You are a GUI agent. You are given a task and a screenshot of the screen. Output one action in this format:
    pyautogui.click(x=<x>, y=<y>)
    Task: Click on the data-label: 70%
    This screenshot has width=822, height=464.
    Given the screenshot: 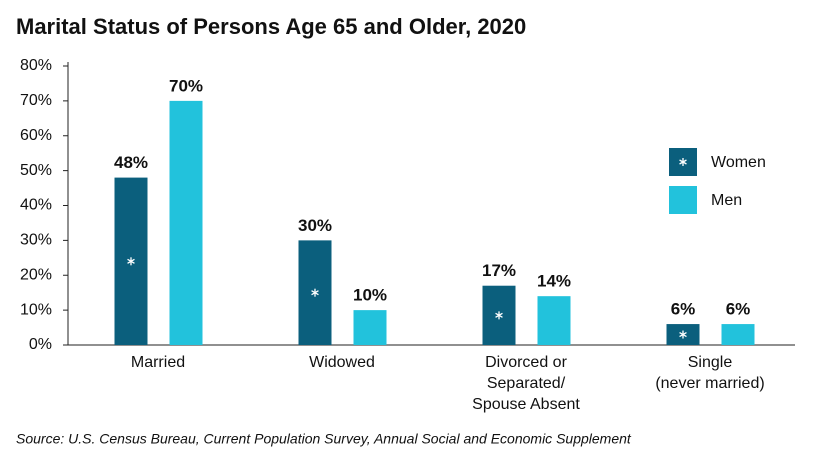 What is the action you would take?
    pyautogui.click(x=186, y=85)
    